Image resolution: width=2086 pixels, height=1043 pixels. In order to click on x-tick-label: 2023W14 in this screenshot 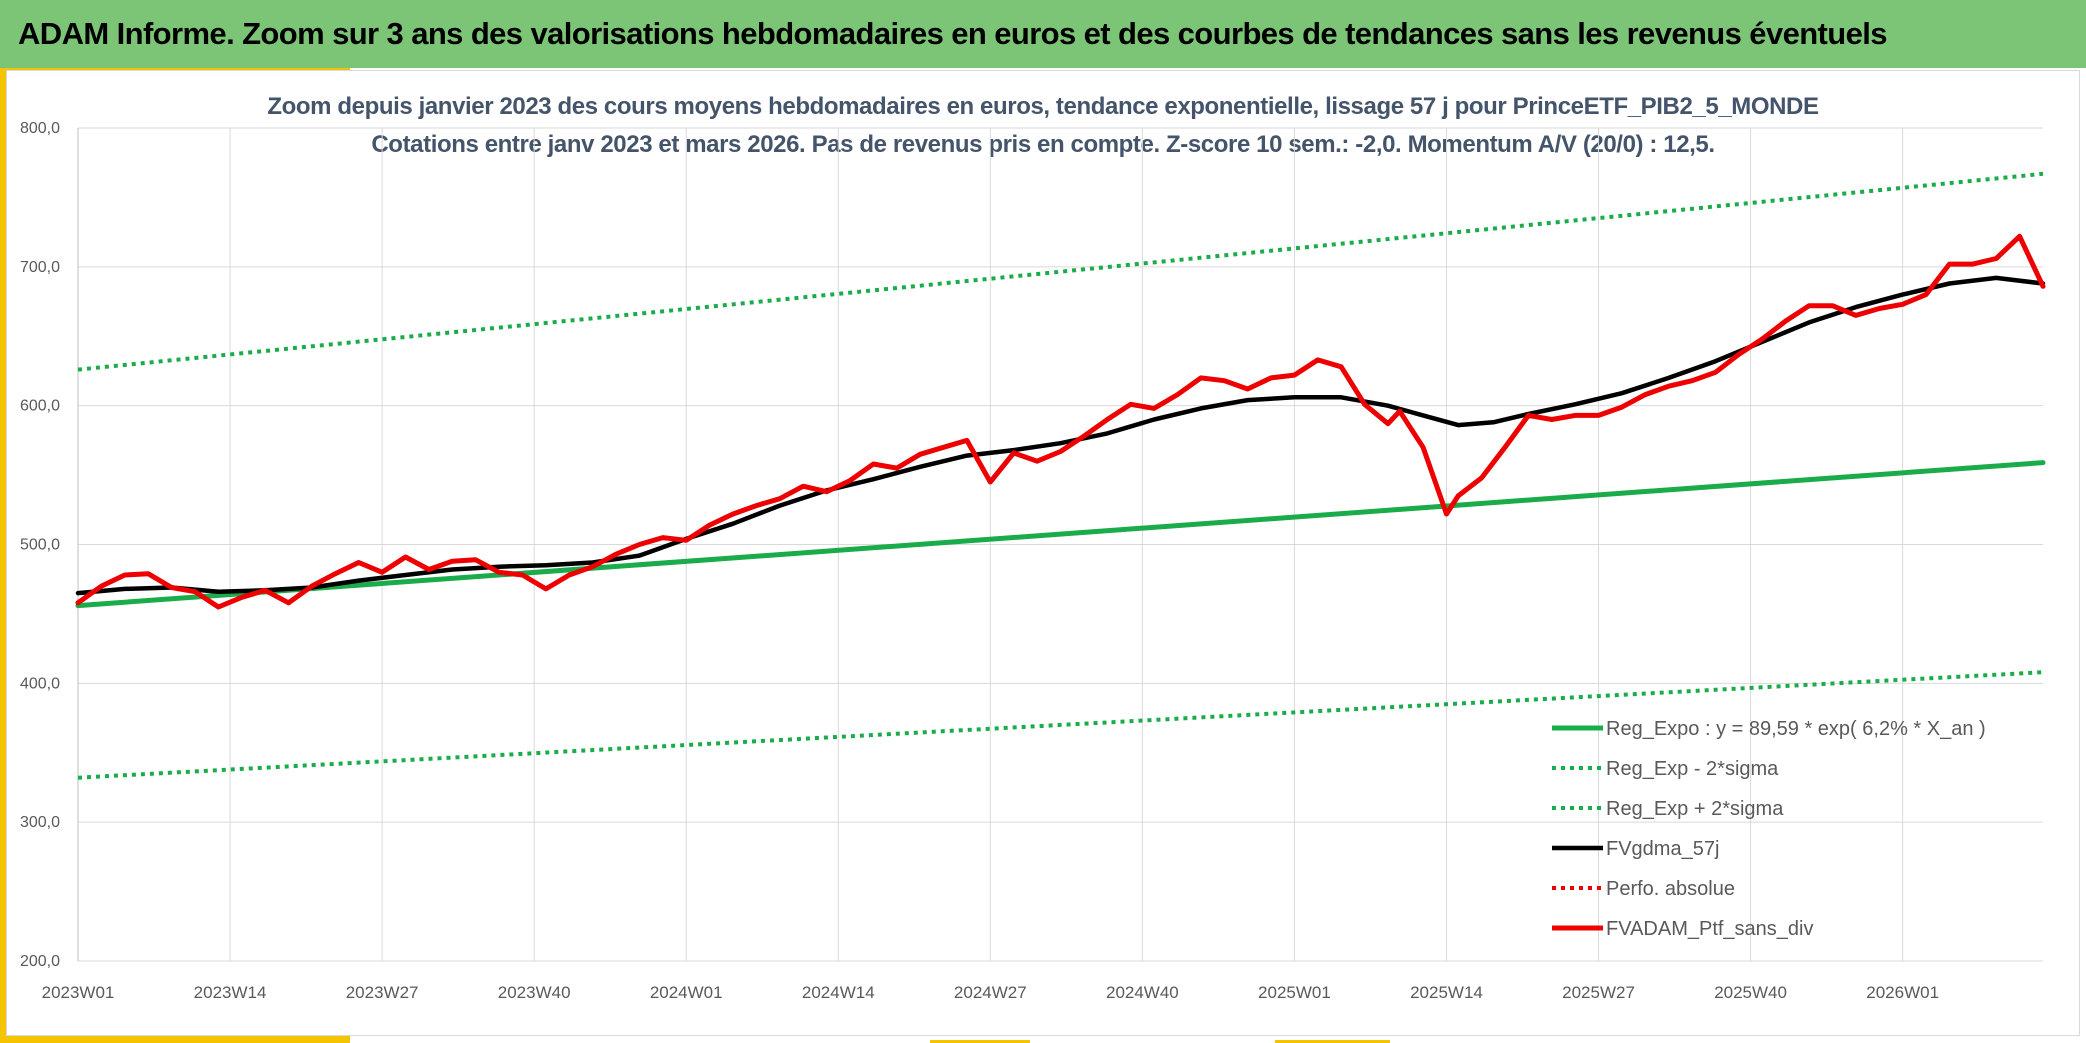, I will do `click(230, 992)`.